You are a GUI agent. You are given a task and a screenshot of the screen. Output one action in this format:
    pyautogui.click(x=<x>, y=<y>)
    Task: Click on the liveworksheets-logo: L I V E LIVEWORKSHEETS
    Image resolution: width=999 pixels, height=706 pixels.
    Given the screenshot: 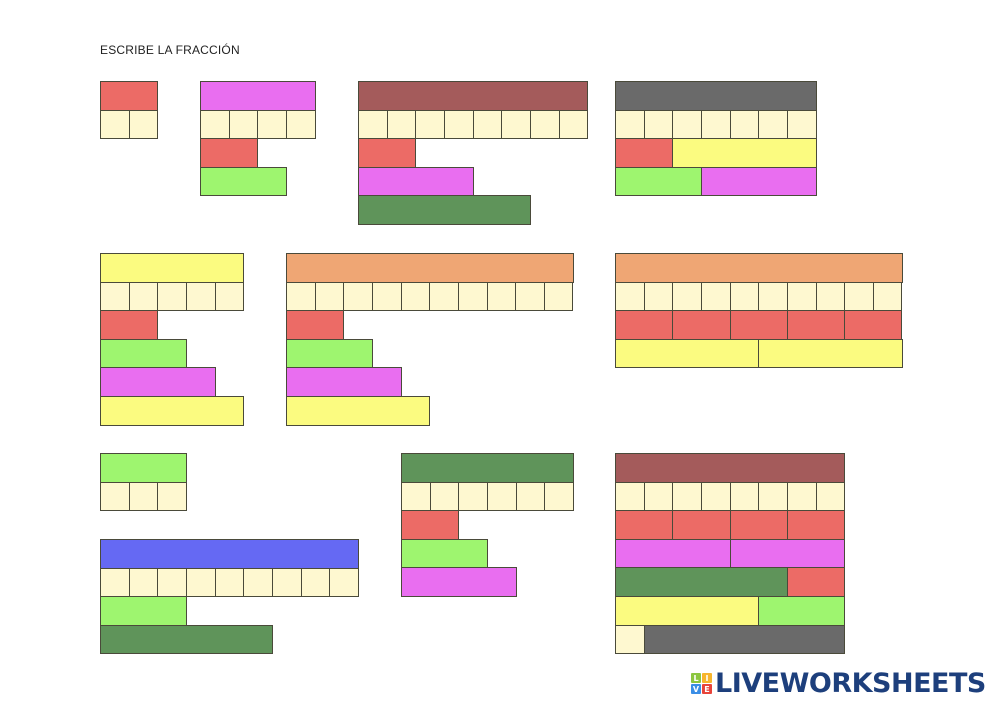 What is the action you would take?
    pyautogui.click(x=838, y=683)
    